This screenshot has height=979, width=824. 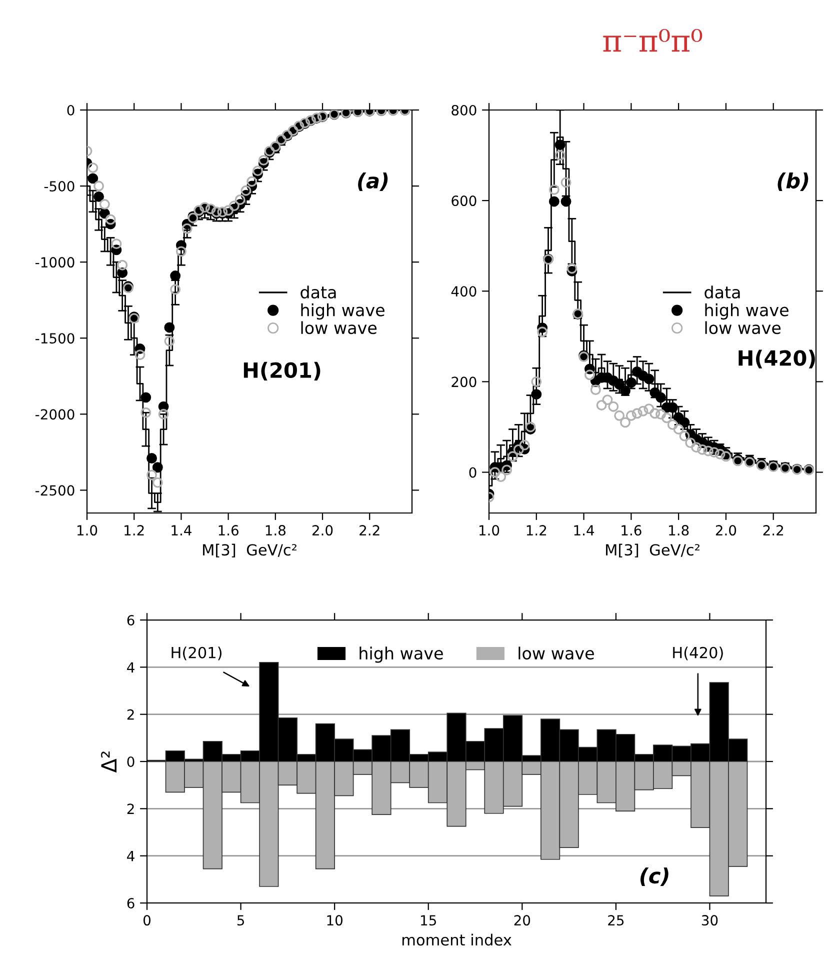 I want to click on y-tick-label: -2000, so click(x=55, y=414).